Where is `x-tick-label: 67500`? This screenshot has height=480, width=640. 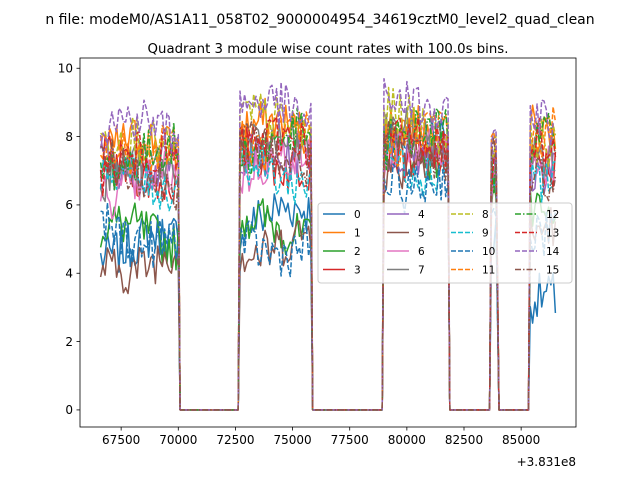 x-tick-label: 67500 is located at coordinates (121, 440).